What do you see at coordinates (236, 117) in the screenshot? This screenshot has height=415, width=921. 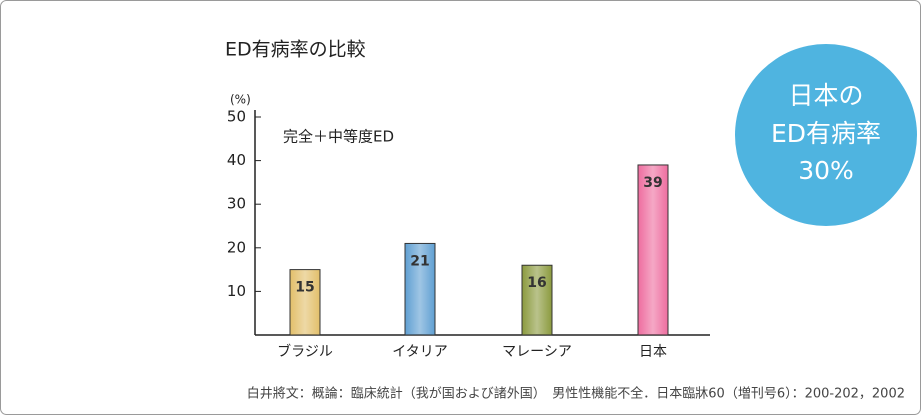 I see `y-tick-label: 50` at bounding box center [236, 117].